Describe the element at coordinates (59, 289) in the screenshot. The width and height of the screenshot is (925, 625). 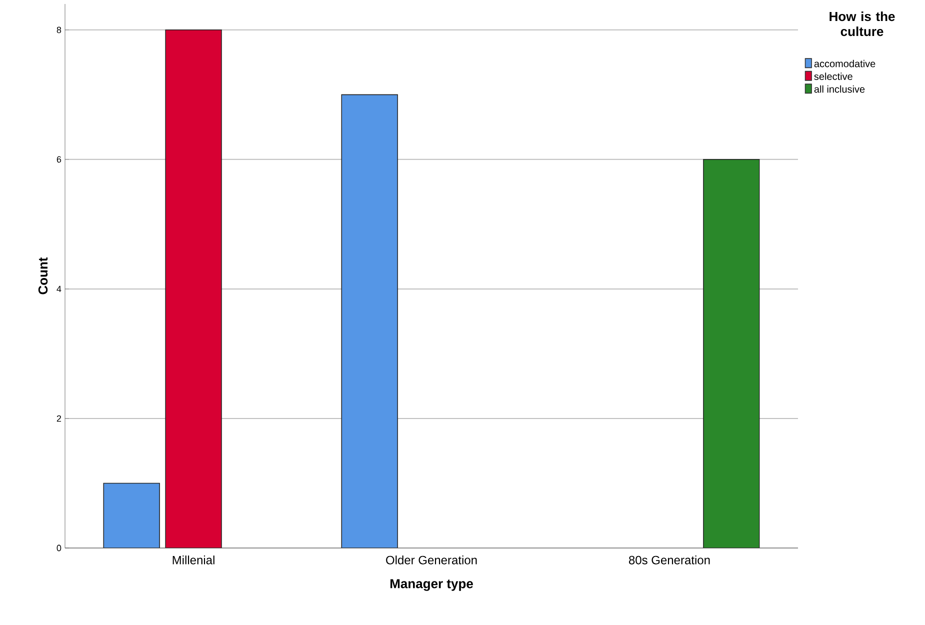
I see `y-tick-label: 4` at that location.